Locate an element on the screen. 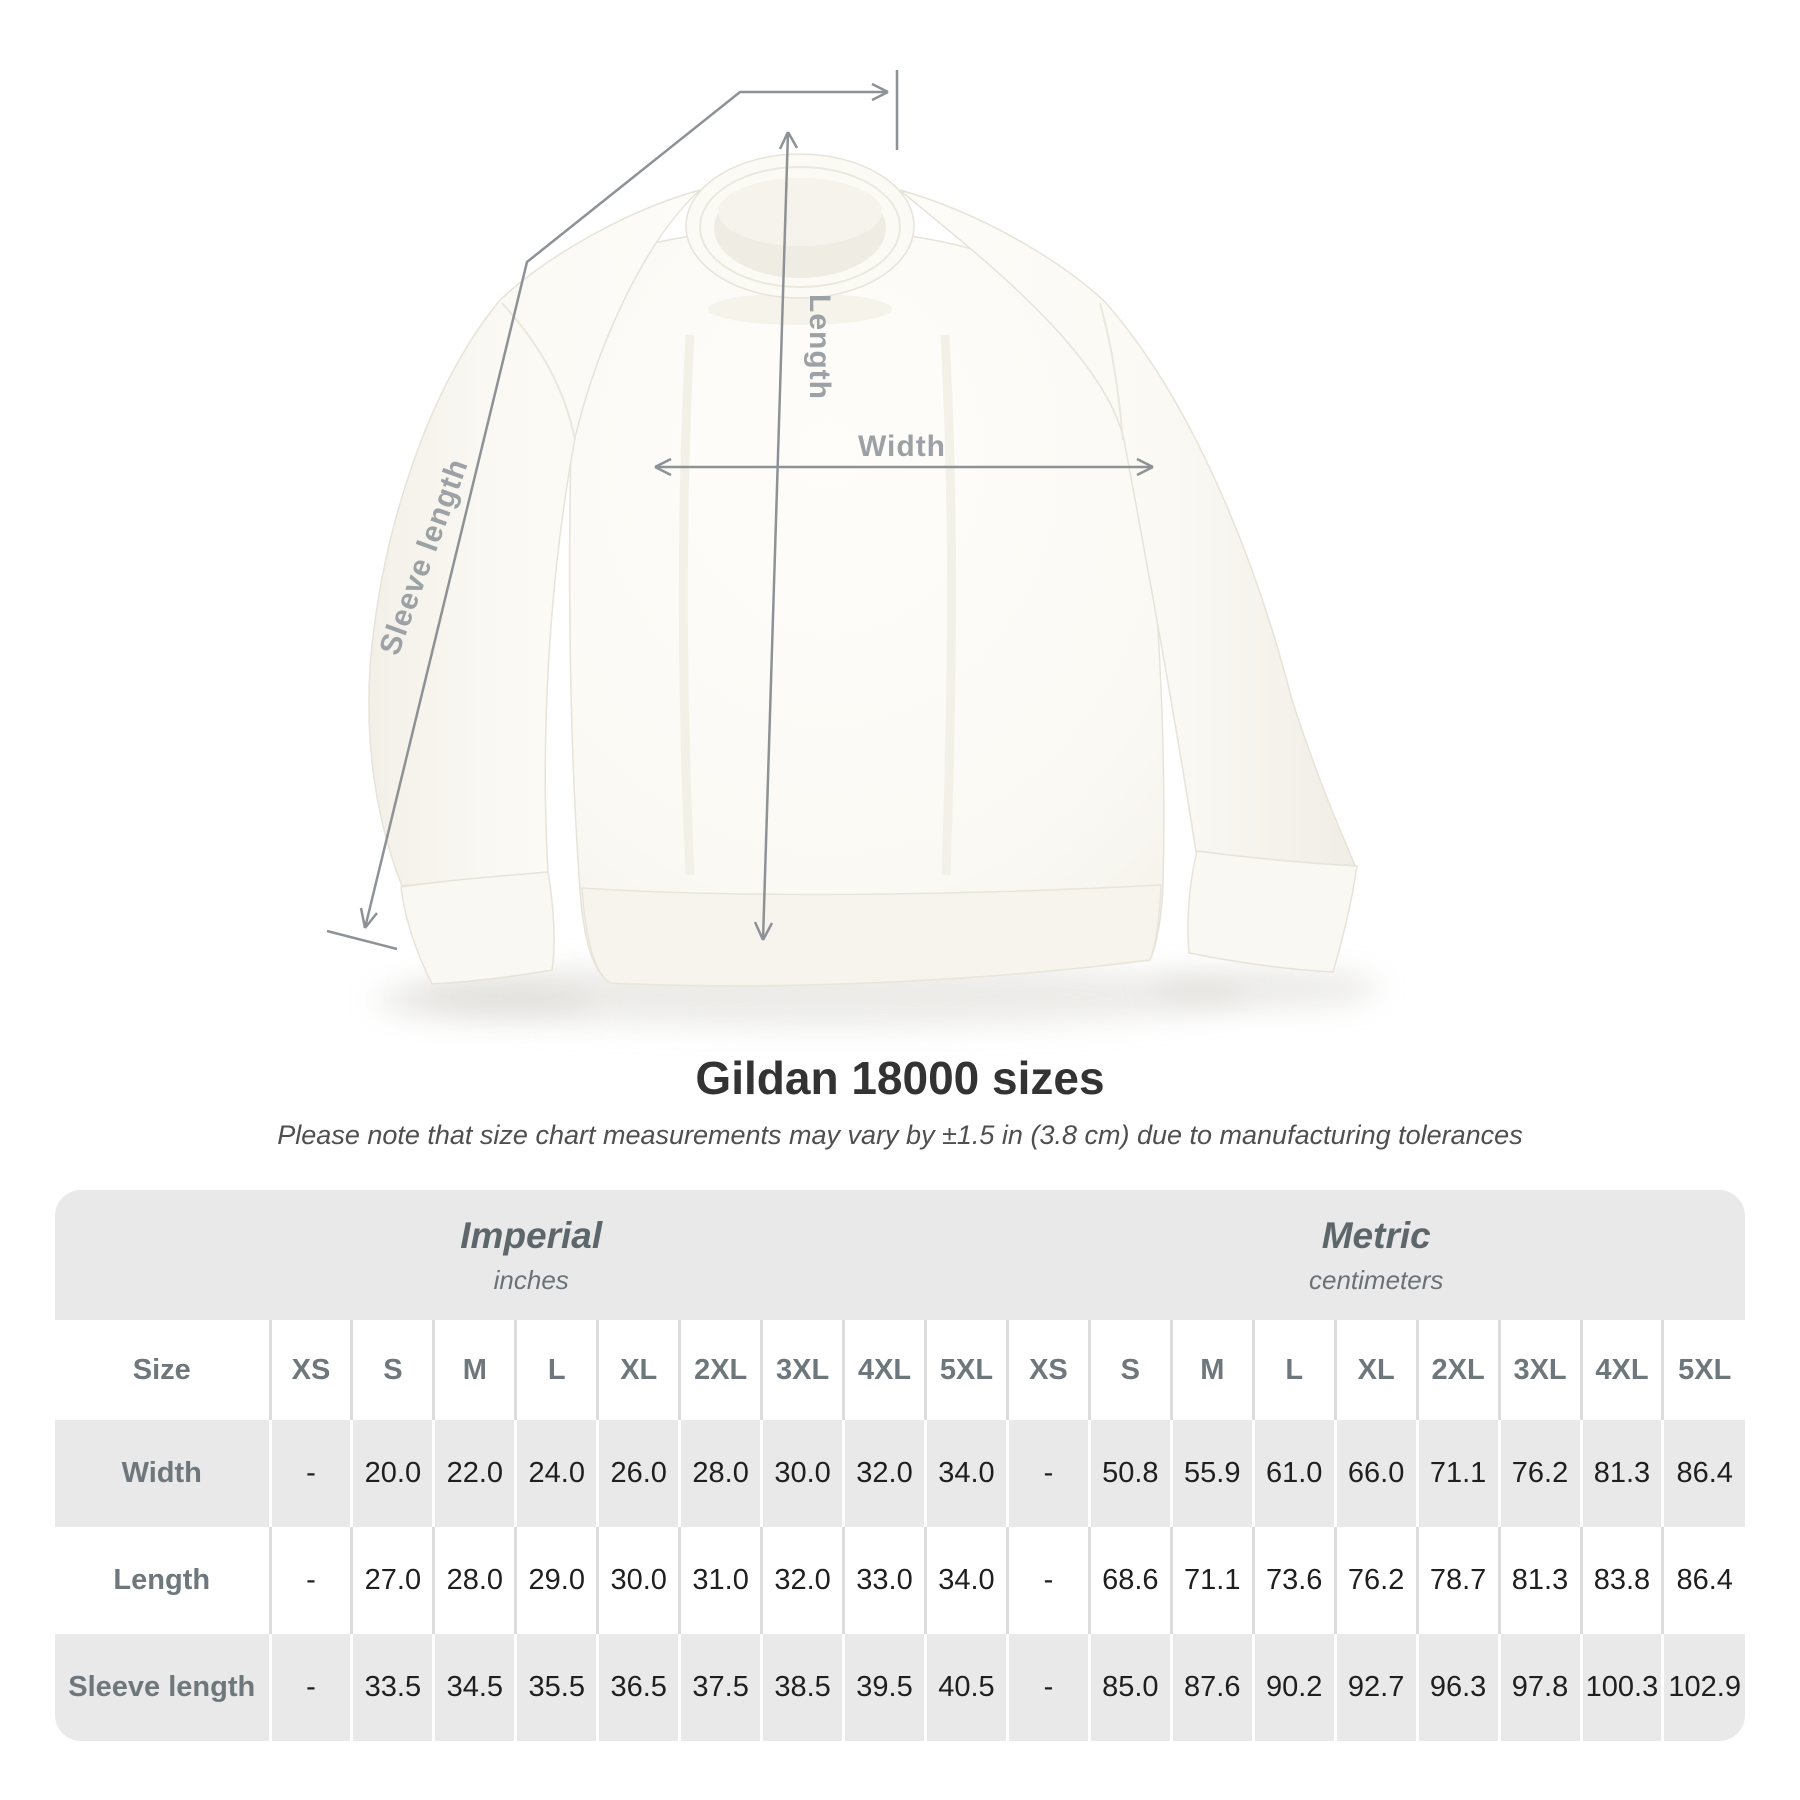 The image size is (1800, 1800). metric-unit-label: centimeters is located at coordinates (1376, 1279).